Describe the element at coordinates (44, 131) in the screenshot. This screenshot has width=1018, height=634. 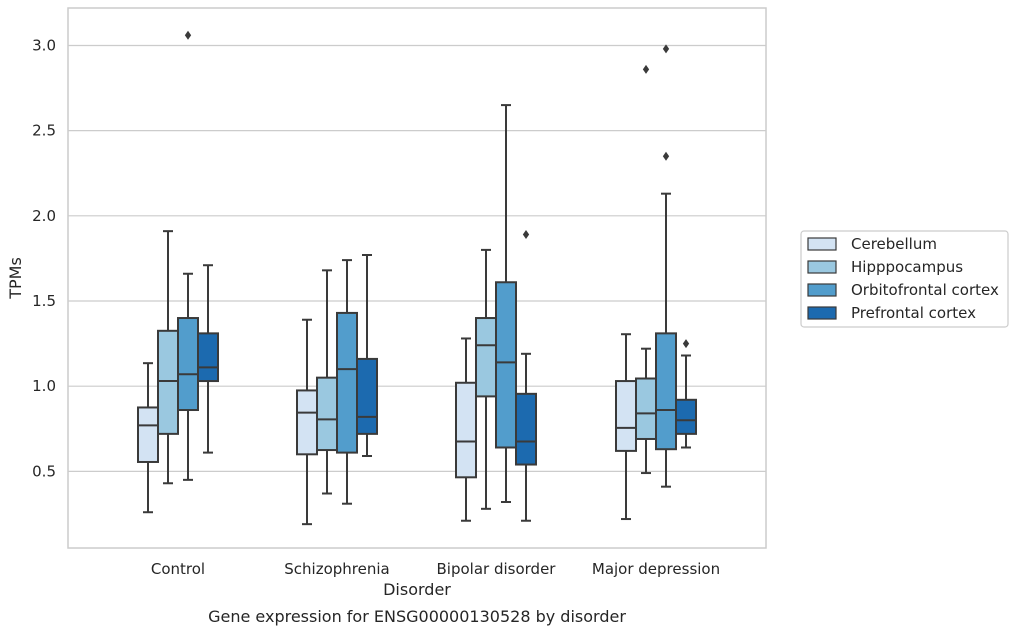
I see `y-tick-label: 2.5` at that location.